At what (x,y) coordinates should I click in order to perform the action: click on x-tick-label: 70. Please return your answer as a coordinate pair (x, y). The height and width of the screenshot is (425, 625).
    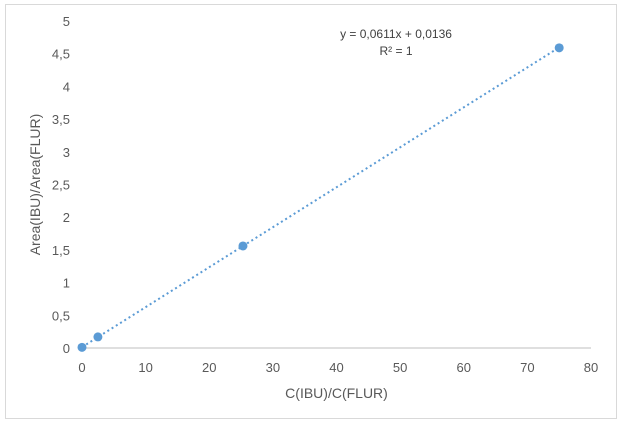
    Looking at the image, I should click on (527, 367).